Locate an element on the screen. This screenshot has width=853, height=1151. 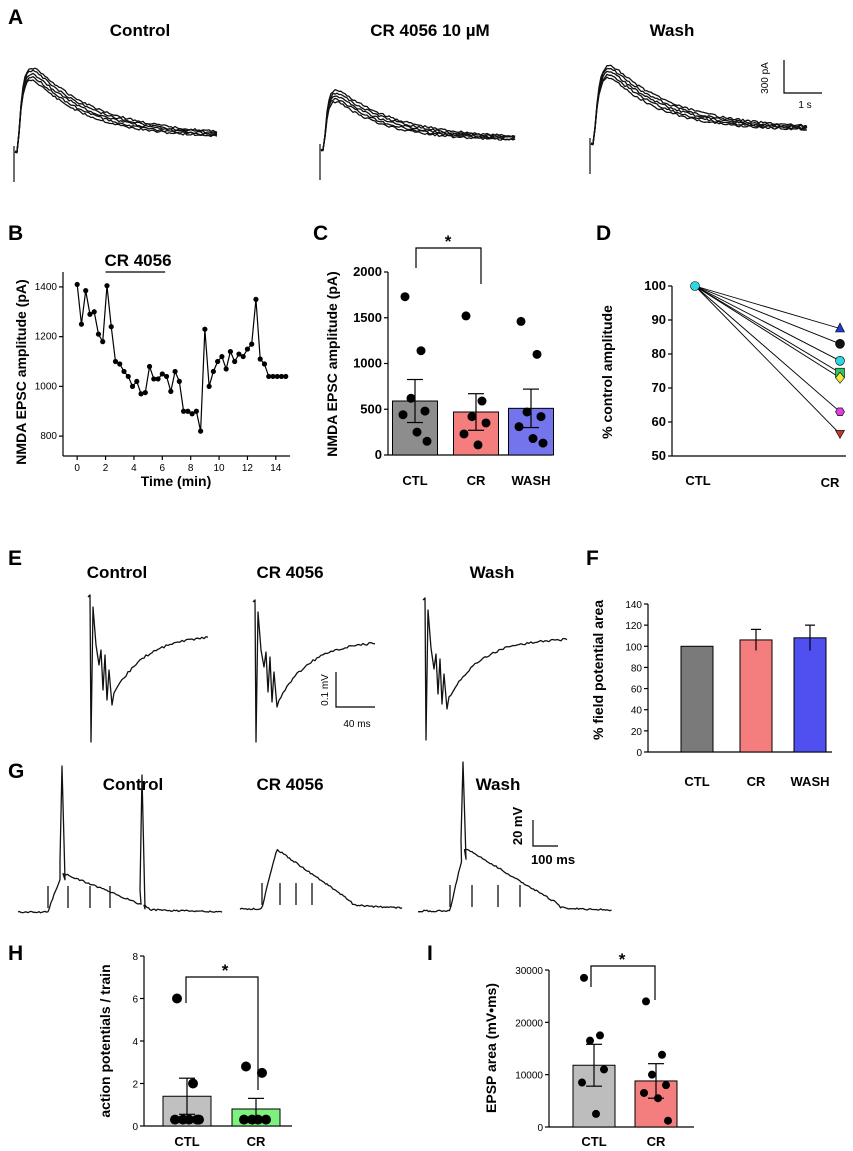
b-x-tick-label: 4 is located at coordinates (134, 468).